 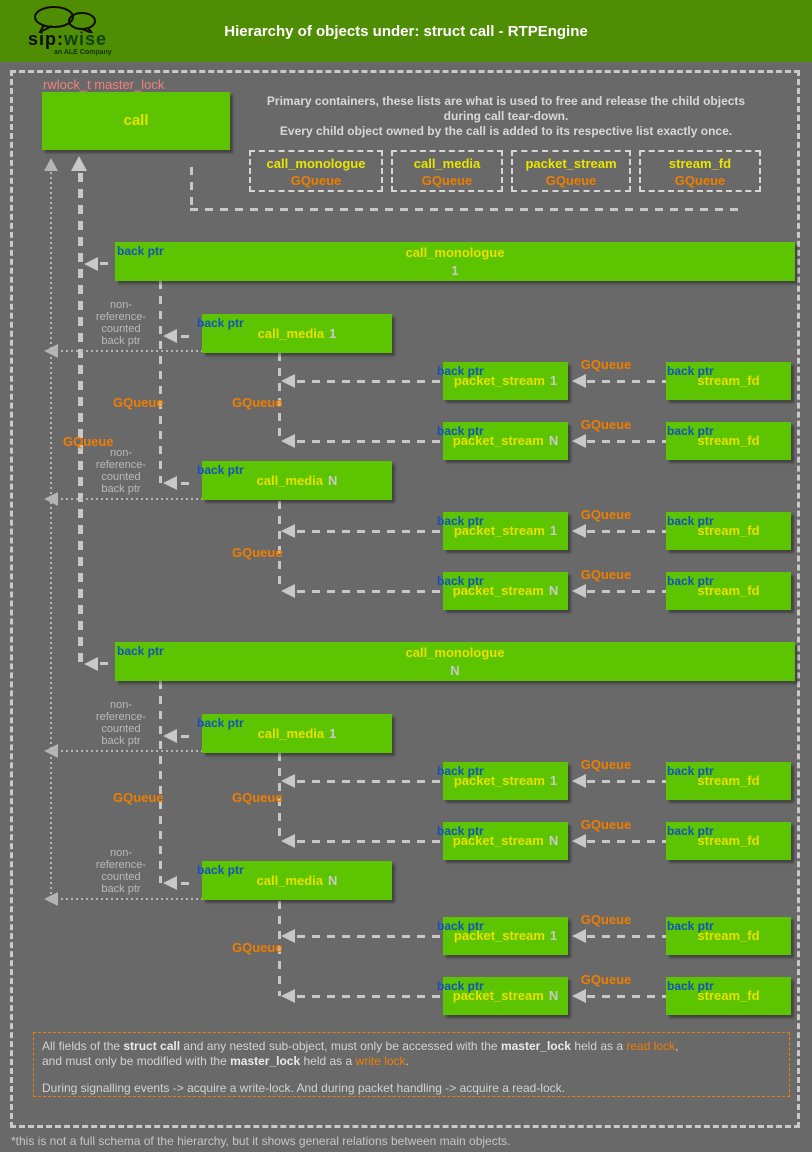 I want to click on master-lock-label: rwlock_t master_lock, so click(x=104, y=84).